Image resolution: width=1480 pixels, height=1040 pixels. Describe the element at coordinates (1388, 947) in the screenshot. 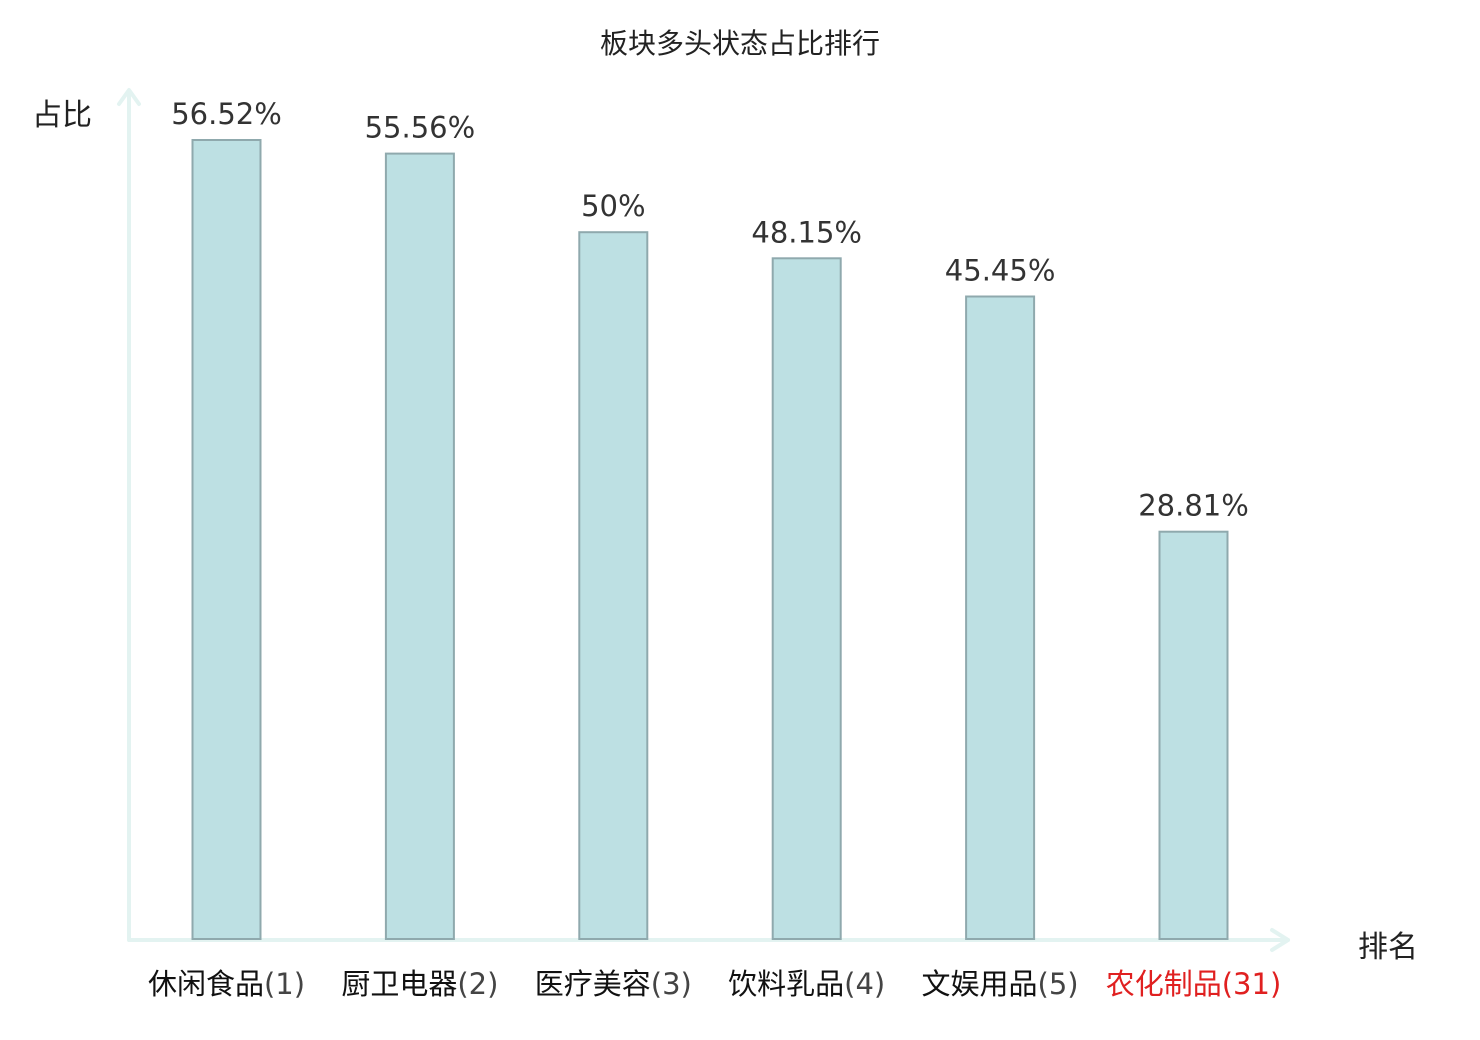

I see `x-axis-label: 排名` at that location.